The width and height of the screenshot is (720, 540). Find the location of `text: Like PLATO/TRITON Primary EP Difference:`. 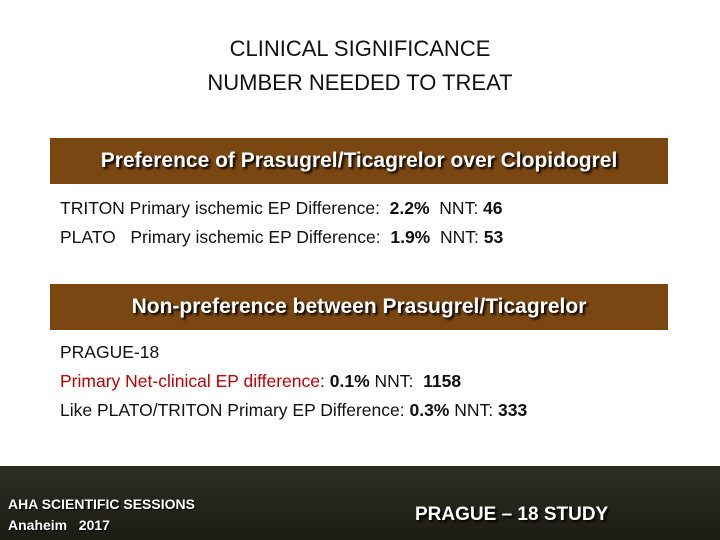

text: Like PLATO/TRITON Primary EP Difference: is located at coordinates (235, 410).